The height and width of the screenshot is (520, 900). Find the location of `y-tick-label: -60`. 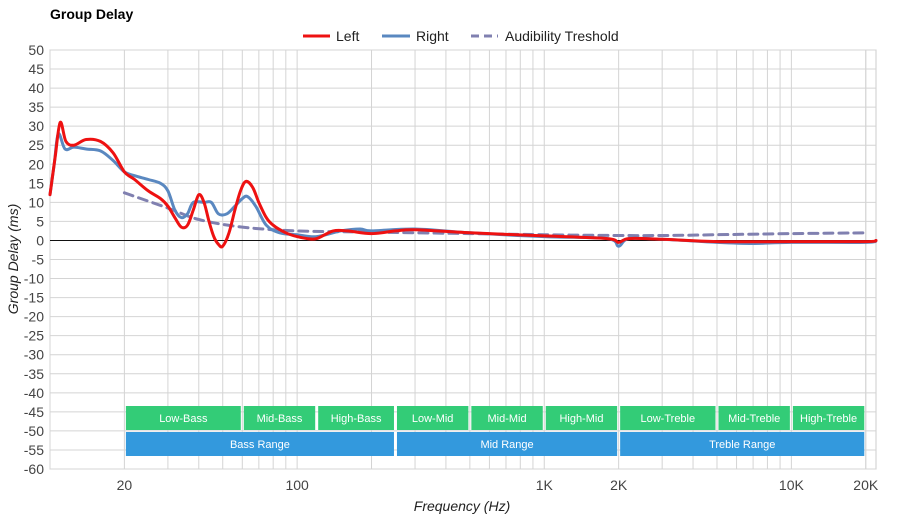

y-tick-label: -60 is located at coordinates (34, 469).